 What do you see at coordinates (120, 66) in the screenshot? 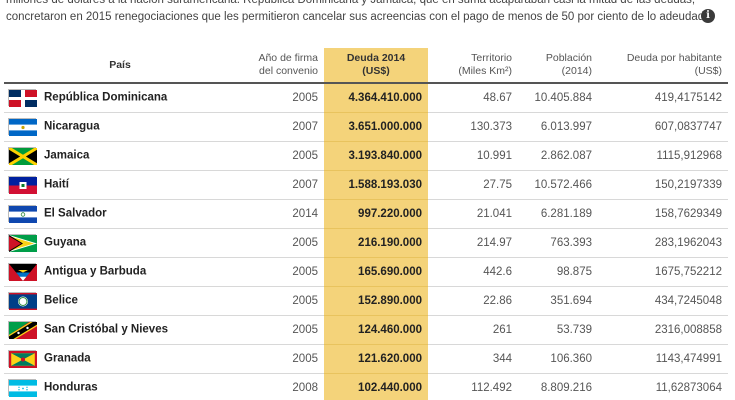
I see `column-header-country: País` at bounding box center [120, 66].